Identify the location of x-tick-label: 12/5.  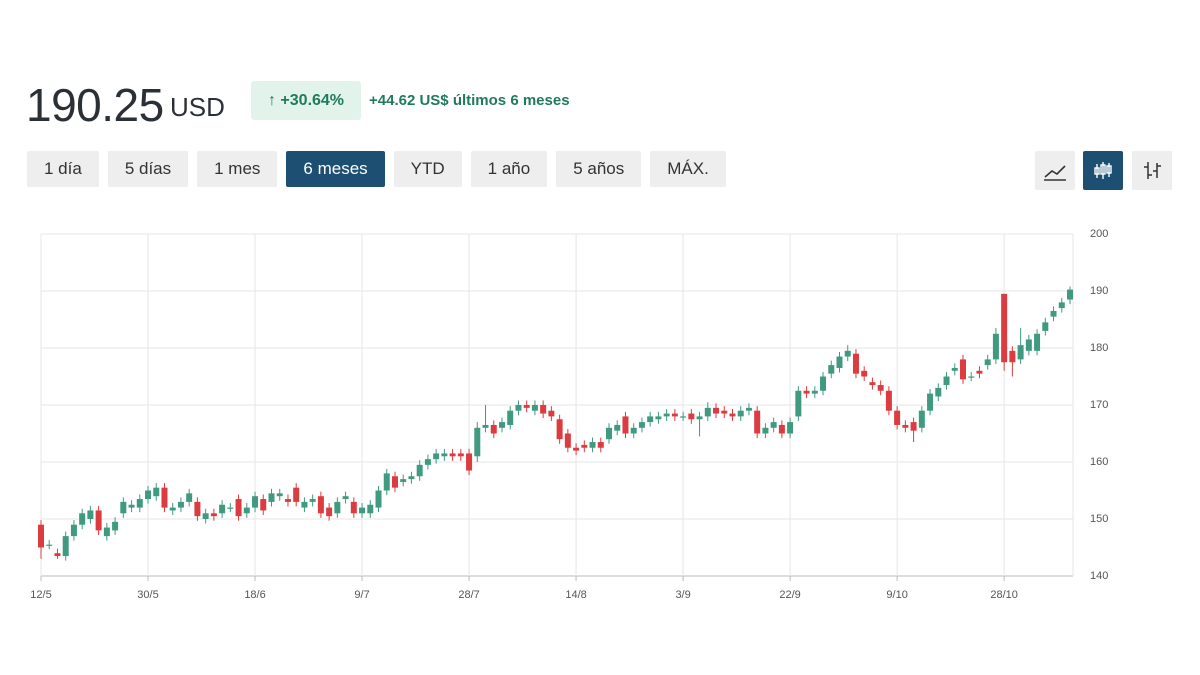
(40, 595).